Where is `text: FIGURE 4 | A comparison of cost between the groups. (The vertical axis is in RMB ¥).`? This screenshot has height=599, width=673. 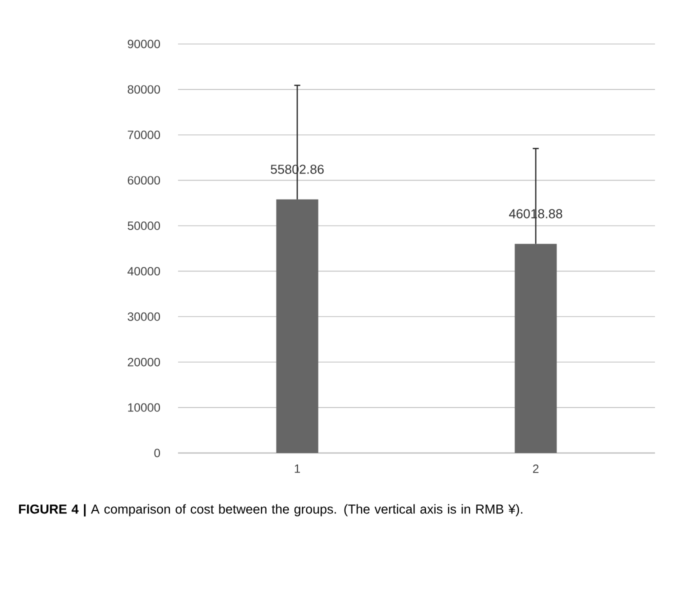
text: FIGURE 4 | A comparison of cost between the groups. (The vertical axis is in RMB ¥). is located at coordinates (270, 510).